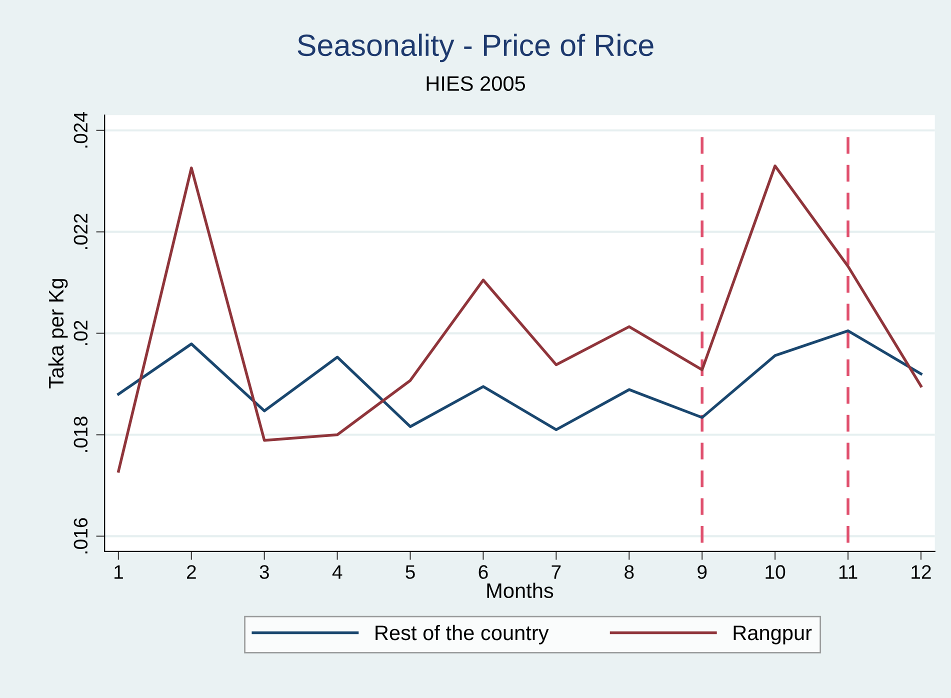 Image resolution: width=951 pixels, height=698 pixels. I want to click on x-tick-label: 2, so click(191, 572).